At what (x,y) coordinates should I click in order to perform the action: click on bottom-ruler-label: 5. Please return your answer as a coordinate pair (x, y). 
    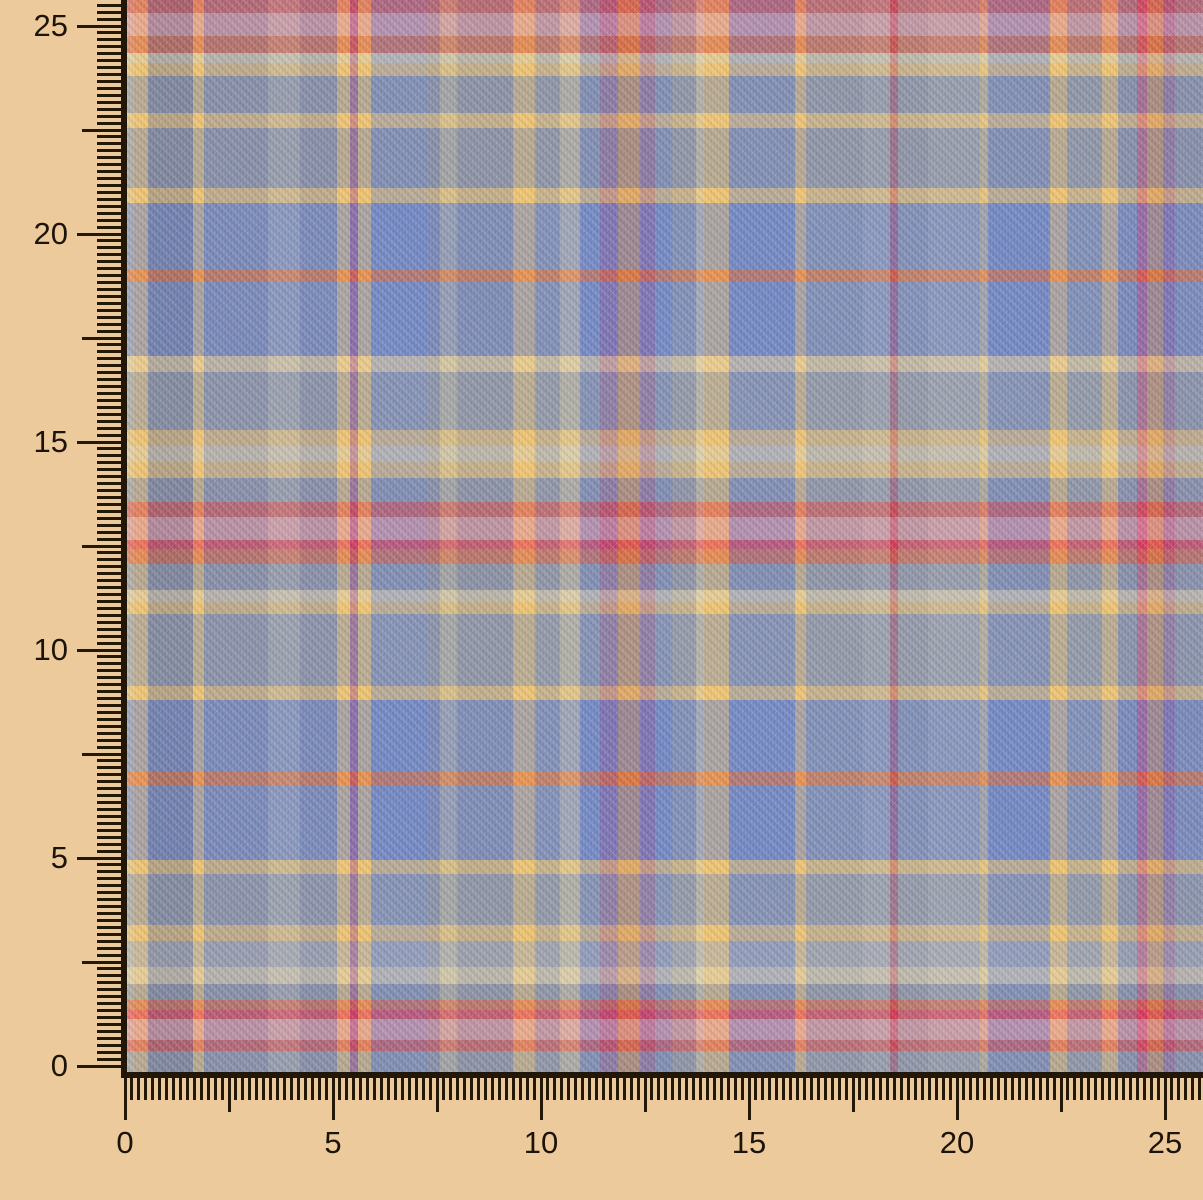
    Looking at the image, I should click on (333, 1142).